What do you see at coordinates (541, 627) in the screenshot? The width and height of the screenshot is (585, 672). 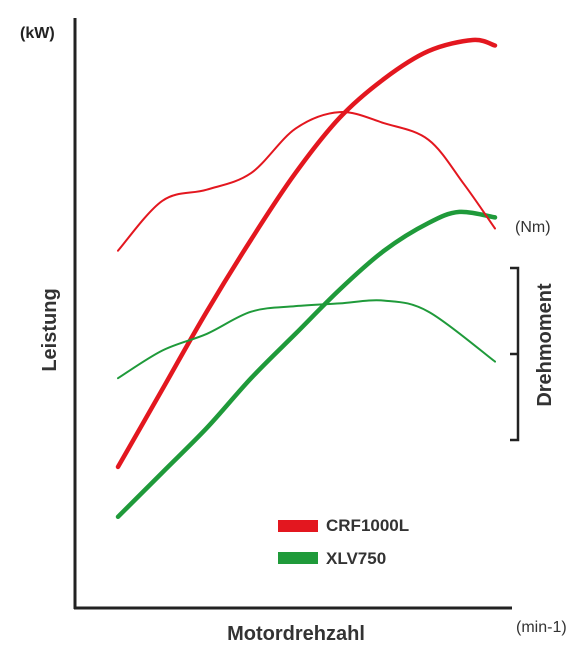 I see `x-unit: (min-1)` at bounding box center [541, 627].